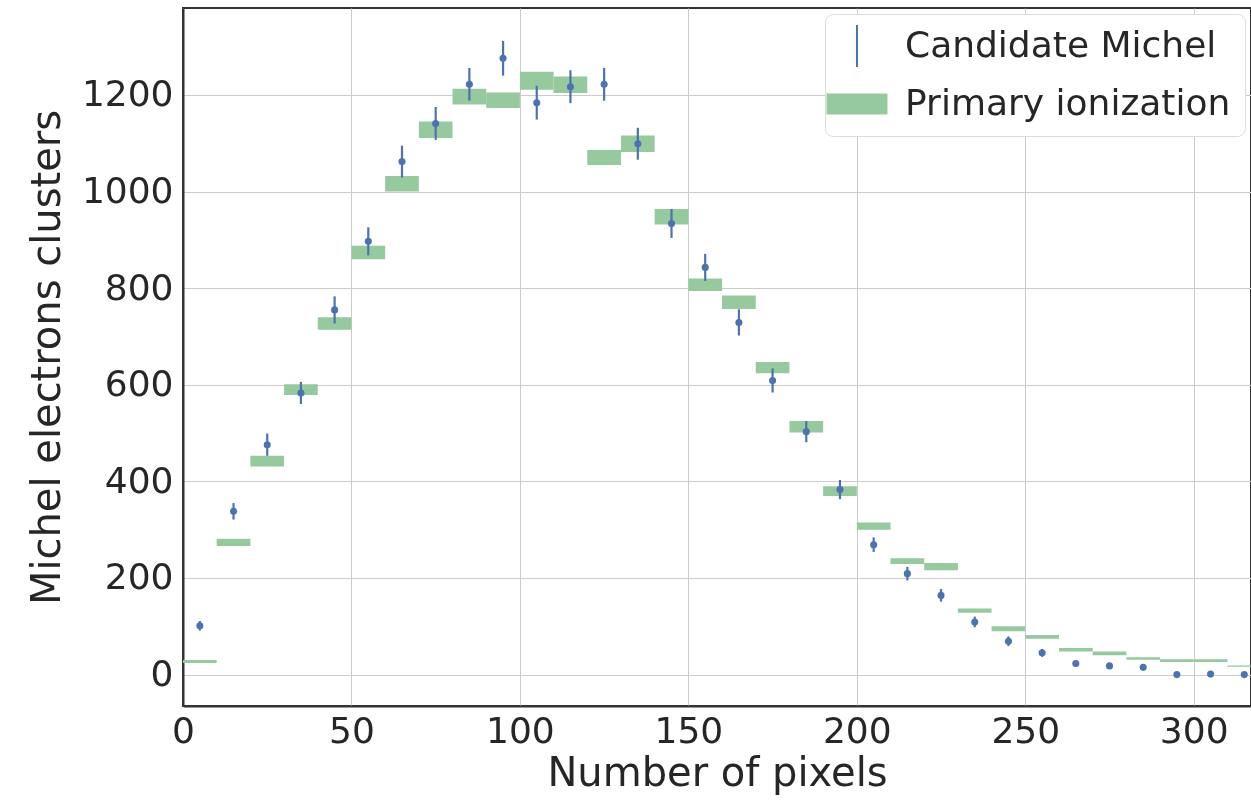 The image size is (1251, 810). What do you see at coordinates (139, 577) in the screenshot?
I see `y-tick-label: 200` at bounding box center [139, 577].